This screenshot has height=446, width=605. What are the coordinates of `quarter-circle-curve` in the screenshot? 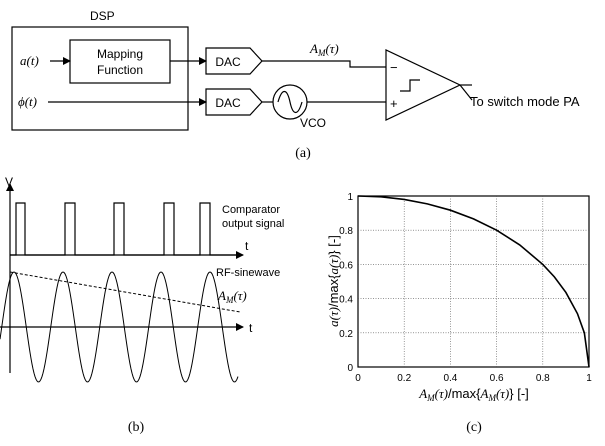 It's located at (473, 281).